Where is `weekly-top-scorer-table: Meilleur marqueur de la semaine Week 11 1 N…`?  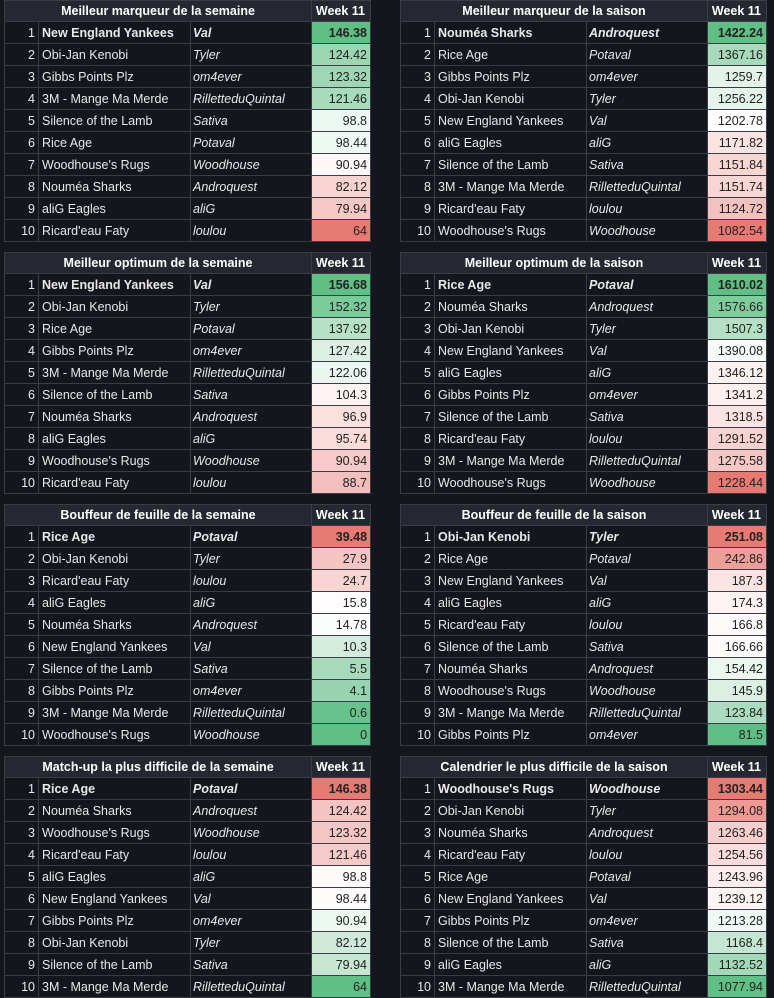 weekly-top-scorer-table: Meilleur marqueur de la semaine Week 11 1 N… is located at coordinates (187, 121).